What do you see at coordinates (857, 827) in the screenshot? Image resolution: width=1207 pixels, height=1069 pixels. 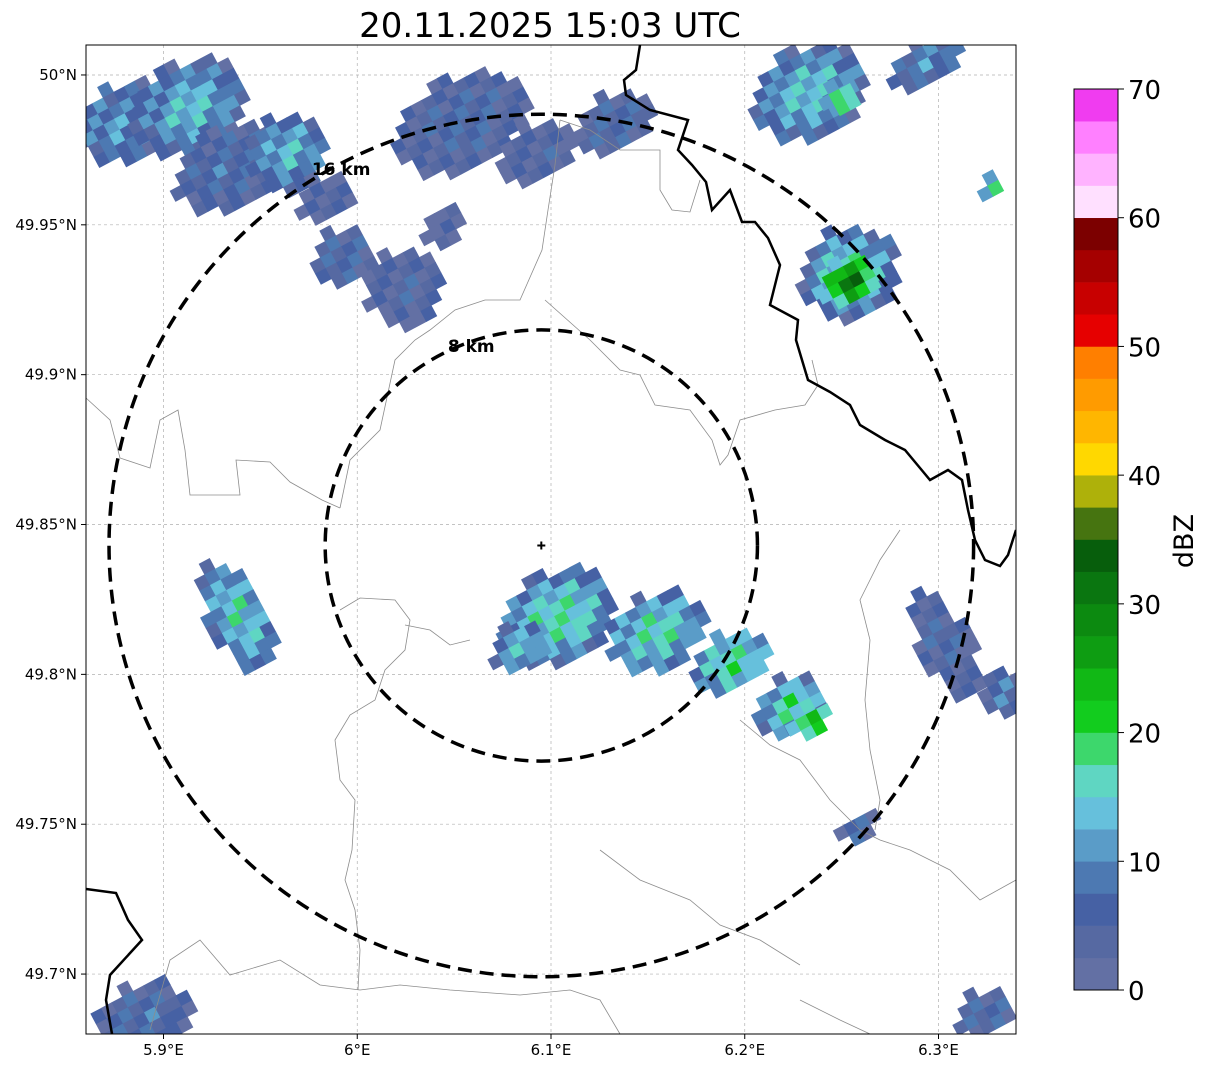 I see `echo-cell` at bounding box center [857, 827].